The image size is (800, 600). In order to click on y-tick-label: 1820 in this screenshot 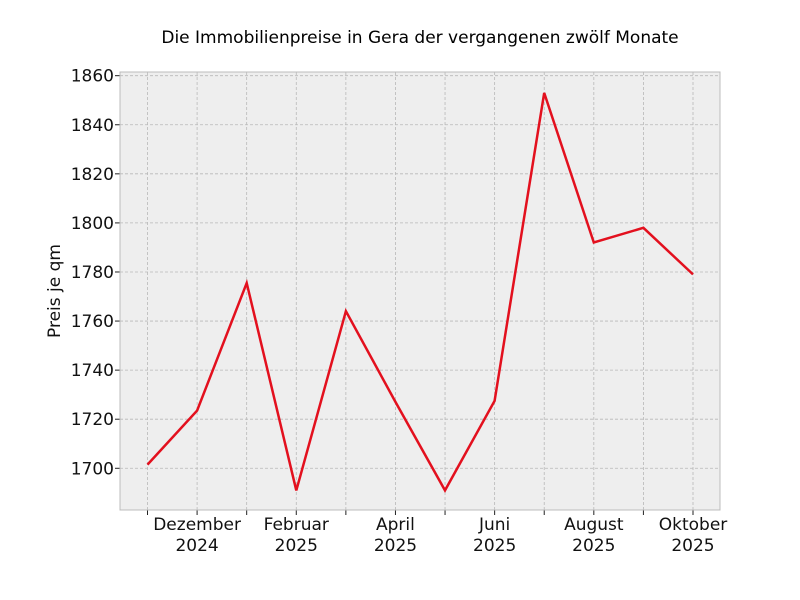, I will do `click(92, 175)`.